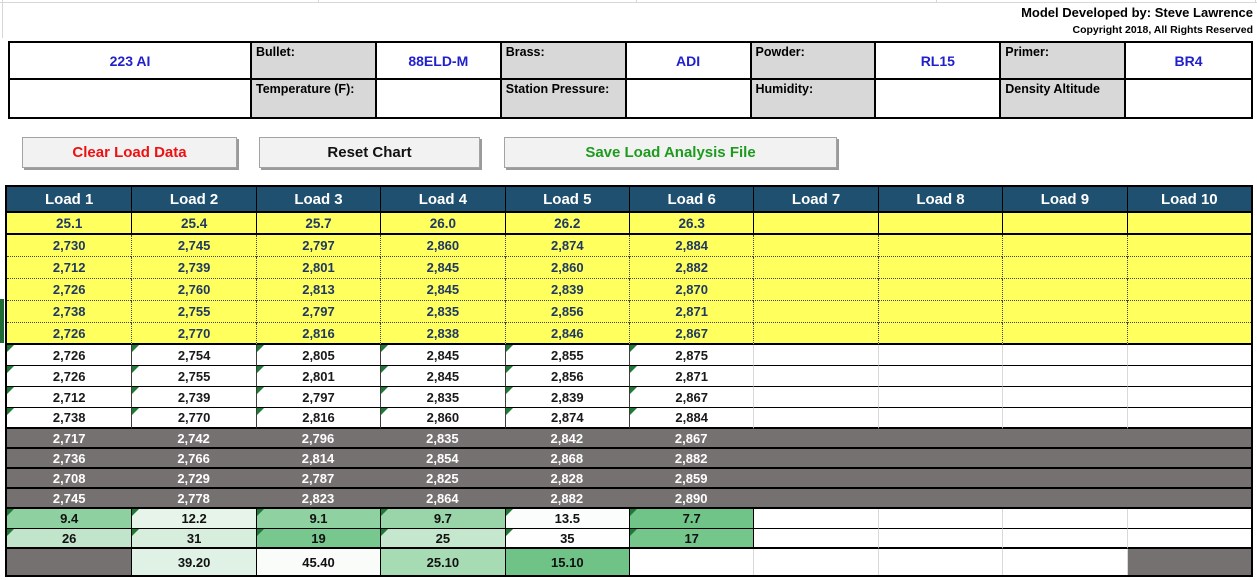  What do you see at coordinates (442, 439) in the screenshot?
I see `velocity-stat-cell: 2,835` at bounding box center [442, 439].